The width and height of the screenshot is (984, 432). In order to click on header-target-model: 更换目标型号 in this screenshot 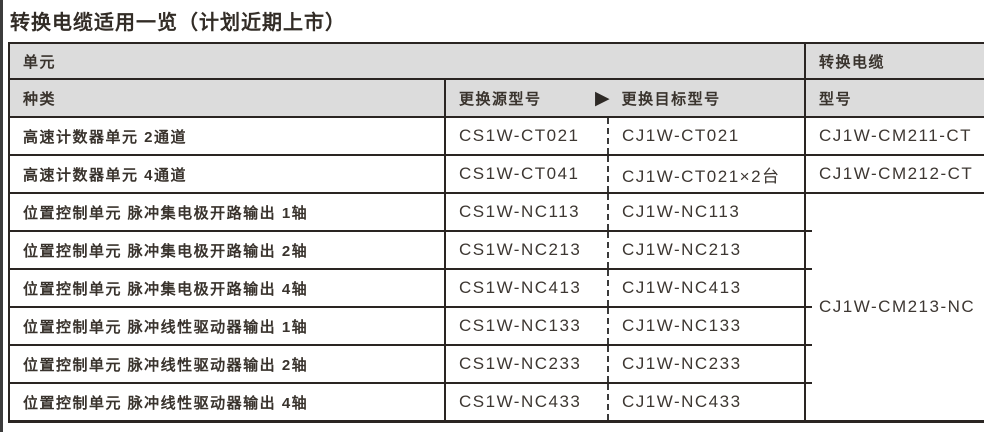, I will do `click(671, 99)`.